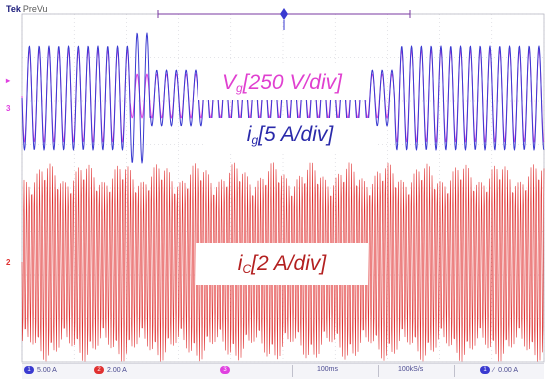 This screenshot has width=547, height=381. Describe the element at coordinates (296, 134) in the screenshot. I see `grid-current-scale: [5 A/div]` at that location.